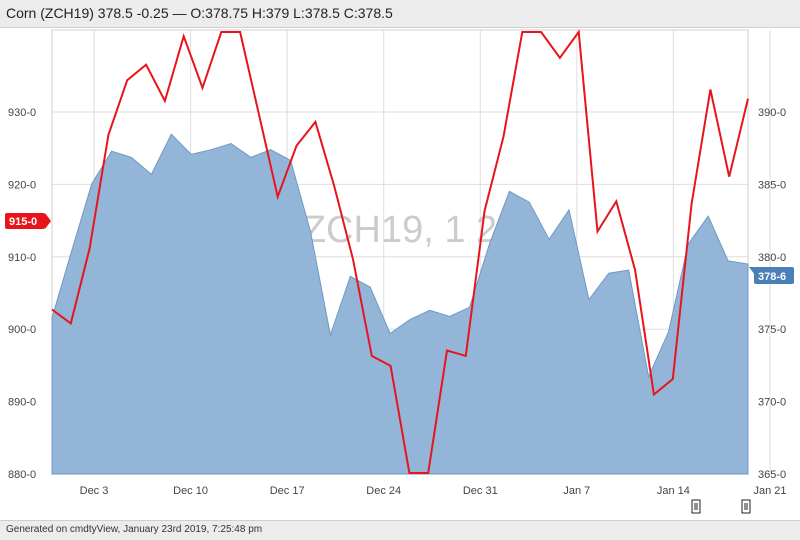 This screenshot has height=540, width=800. I want to click on left-price-tag-label: 915-0, so click(23, 222).